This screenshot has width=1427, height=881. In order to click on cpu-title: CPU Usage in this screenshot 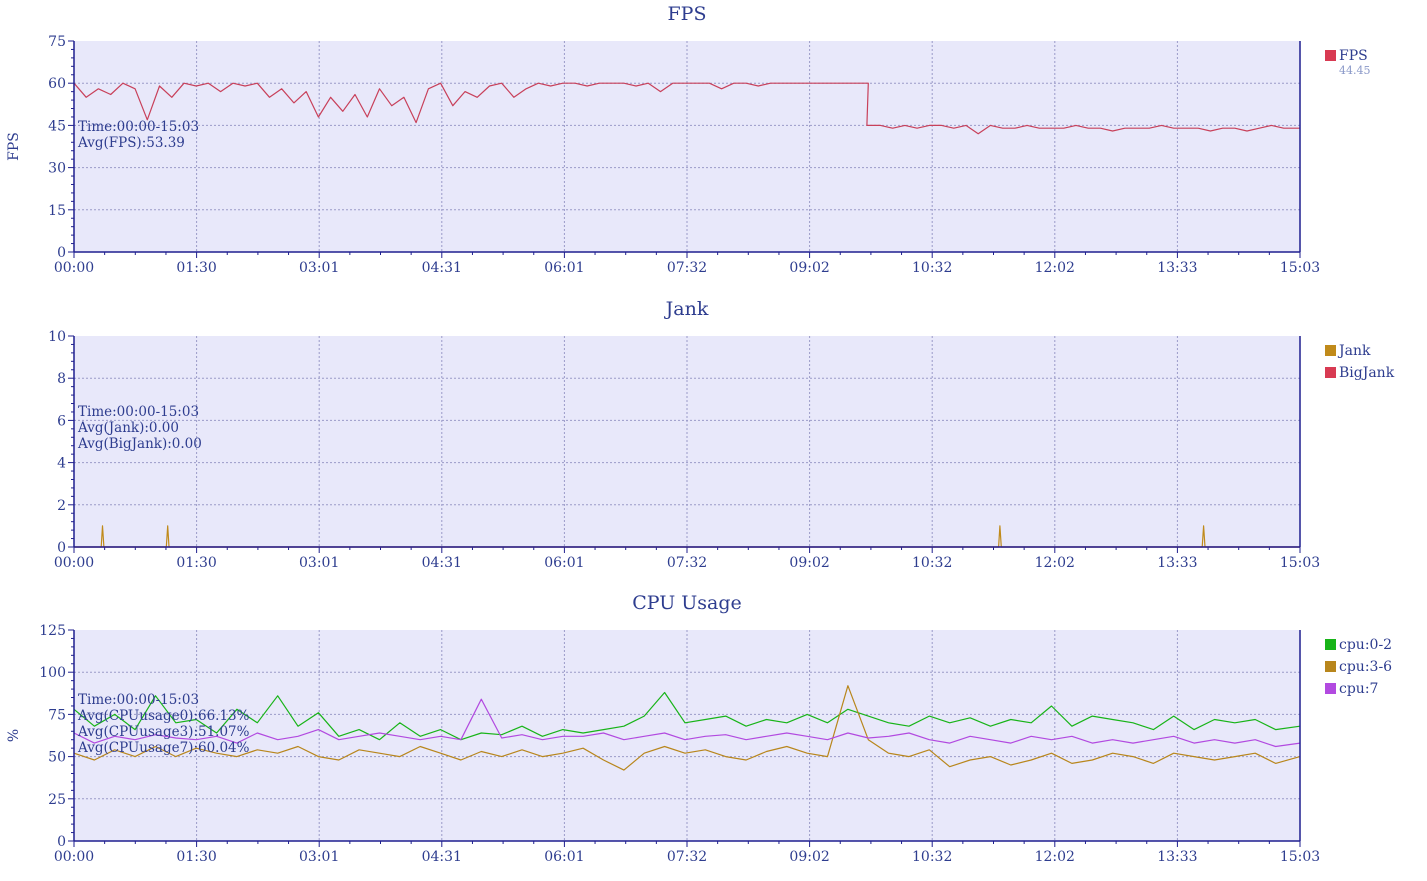, I will do `click(687, 603)`.